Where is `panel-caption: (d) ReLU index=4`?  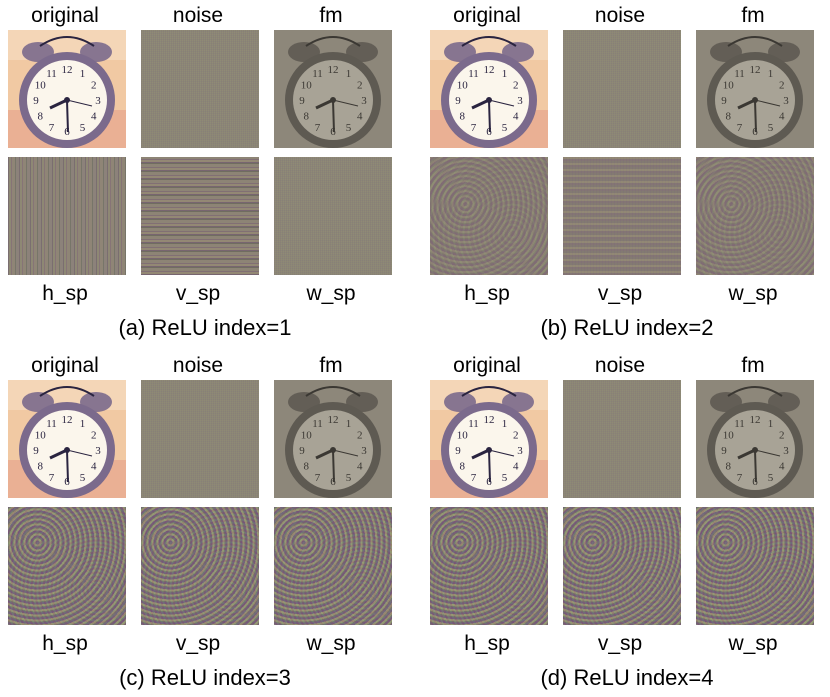 panel-caption: (d) ReLU index=4 is located at coordinates (627, 677).